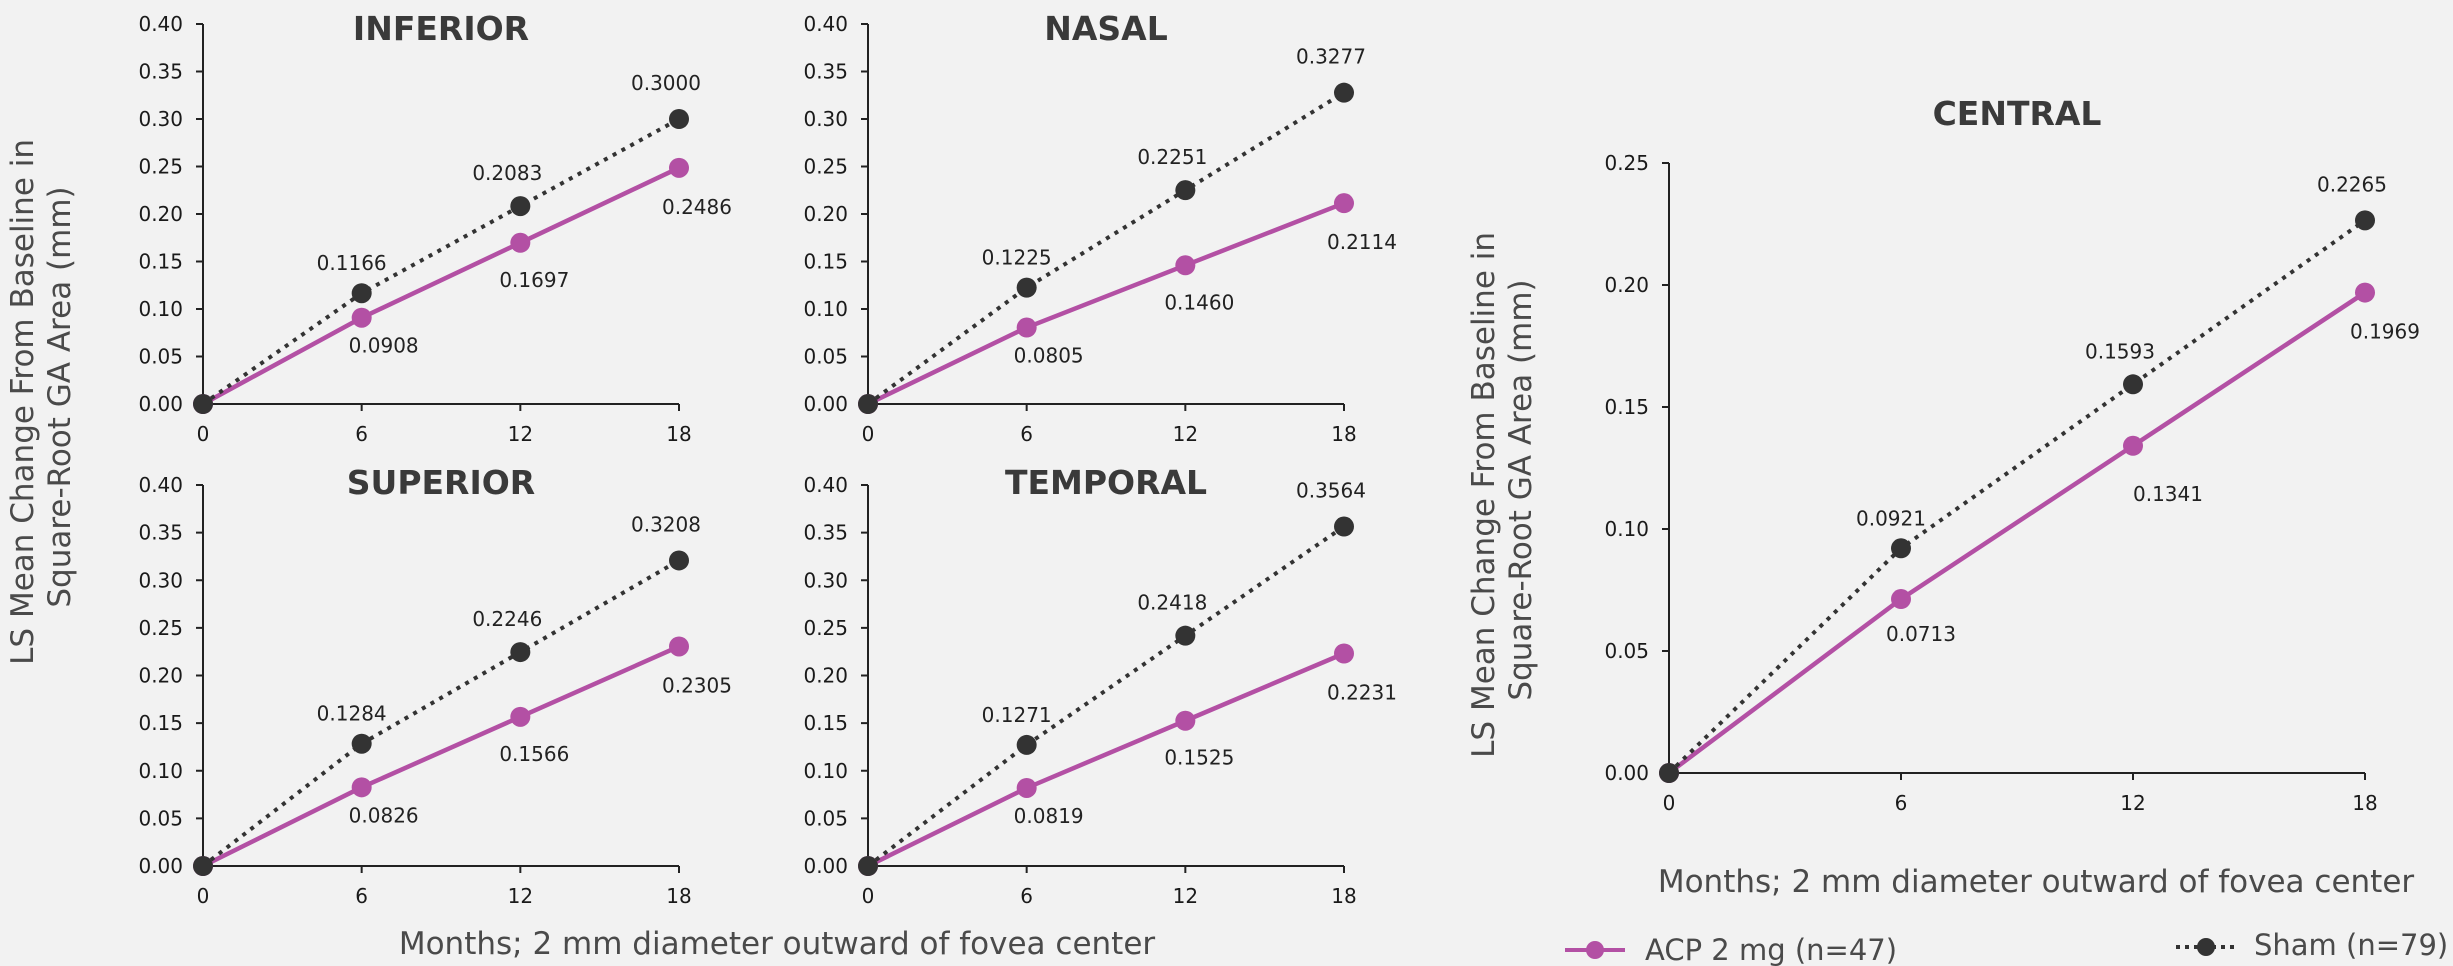  I want to click on superior-ytick-label: 0.05, so click(160, 818).